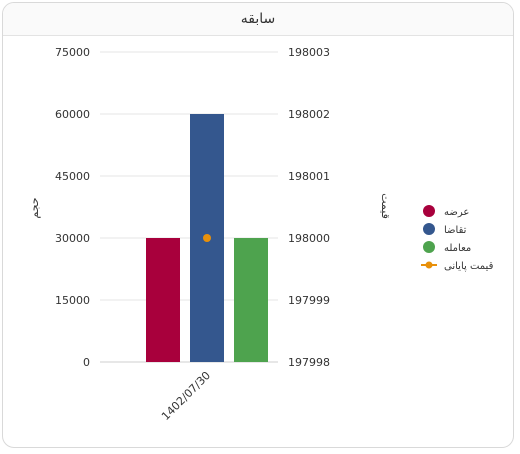 Image resolution: width=520 pixels, height=454 pixels. I want to click on right-tick-label: 198001, so click(309, 176).